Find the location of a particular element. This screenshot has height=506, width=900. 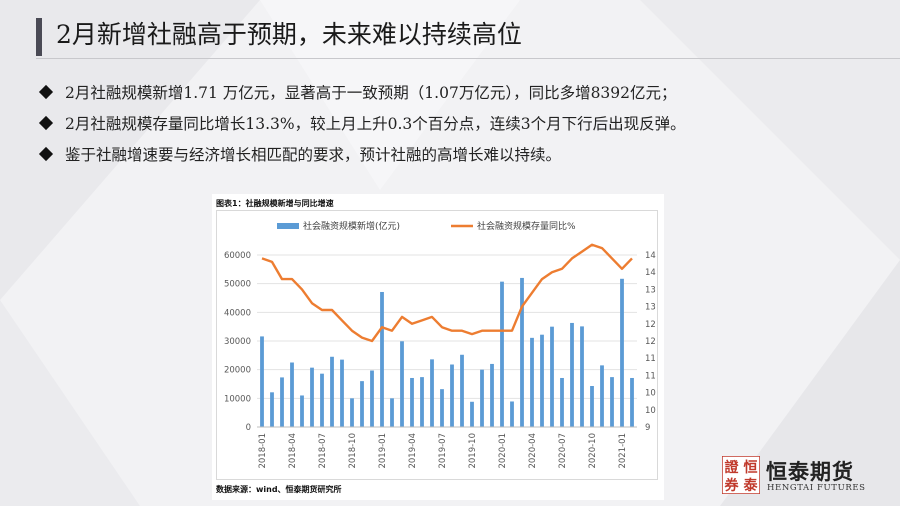

x-tick-label: 2019-10 is located at coordinates (473, 451).